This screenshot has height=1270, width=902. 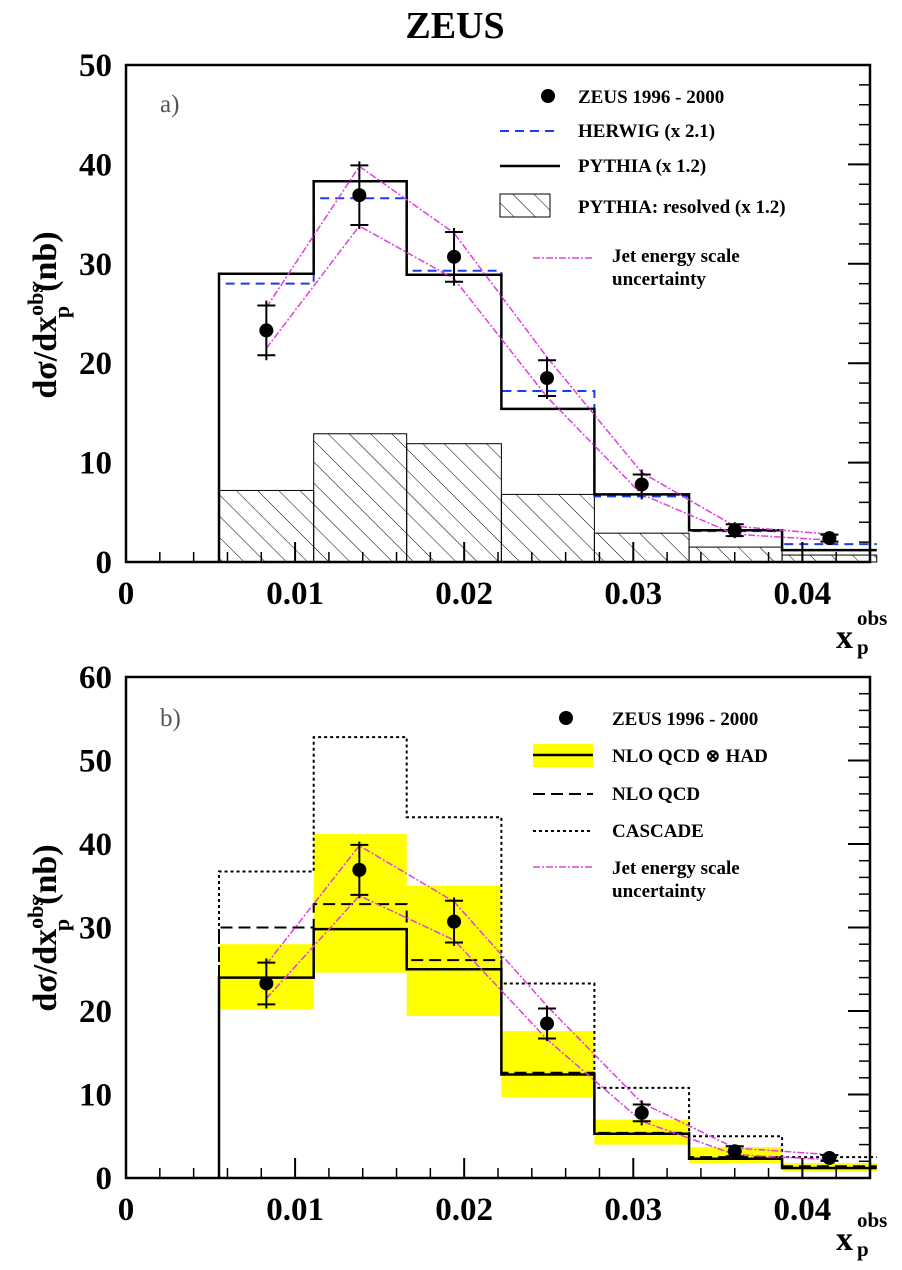 What do you see at coordinates (676, 868) in the screenshot?
I see `legend-label-jes-b-1: Jet energy scale` at bounding box center [676, 868].